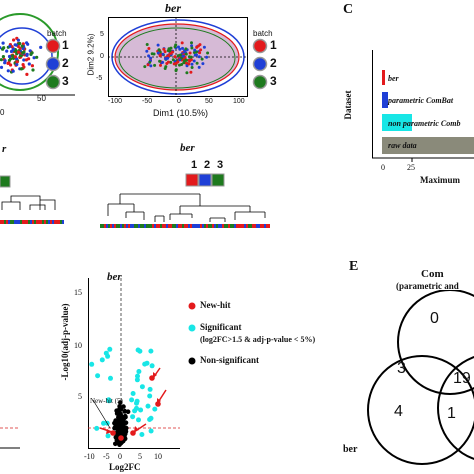  I want to click on bar-label-parametric-combat: parametric ComBat, so click(421, 100).